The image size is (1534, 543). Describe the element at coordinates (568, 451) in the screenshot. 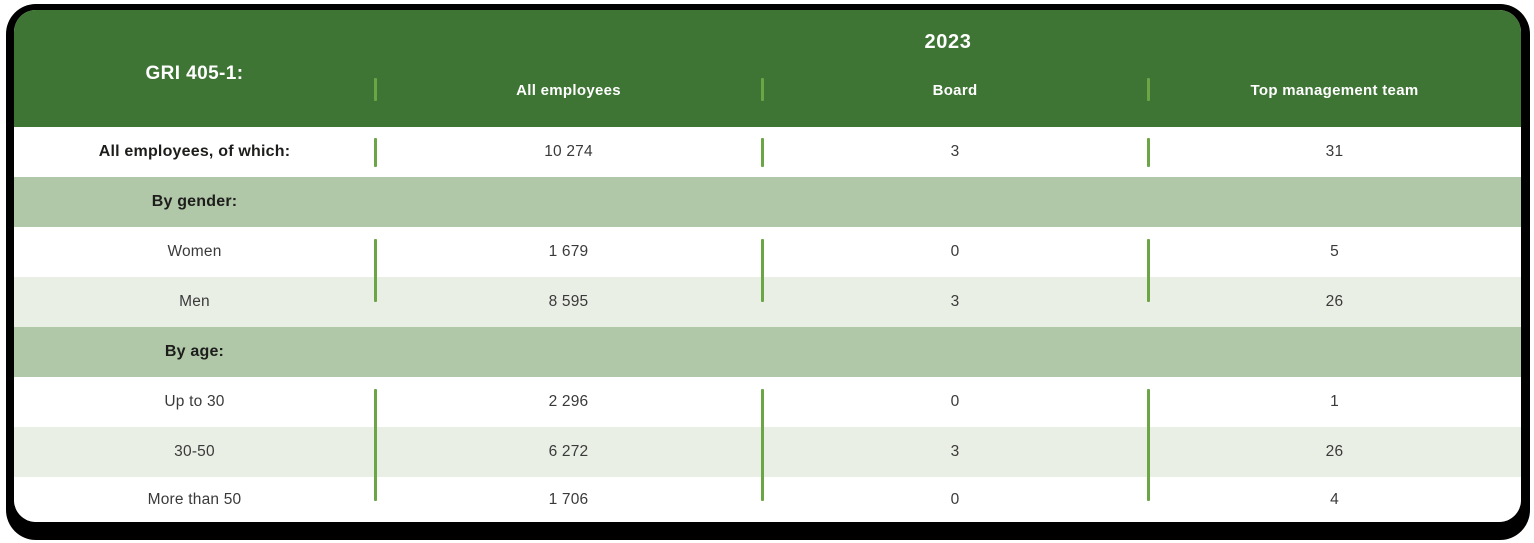

I see `cell-all-employees: 6 272` at that location.